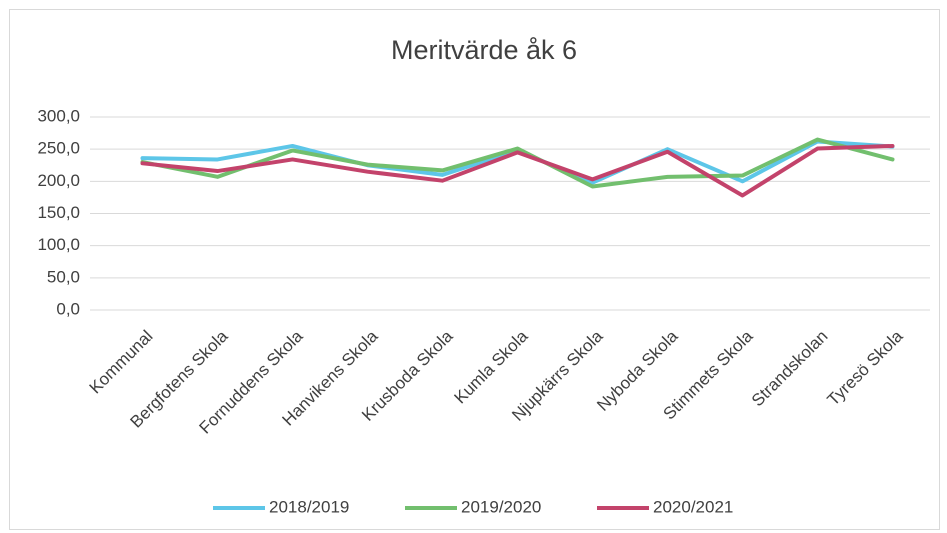 The image size is (947, 533). What do you see at coordinates (484, 50) in the screenshot?
I see `chart-title: Meritvärde åk 6` at bounding box center [484, 50].